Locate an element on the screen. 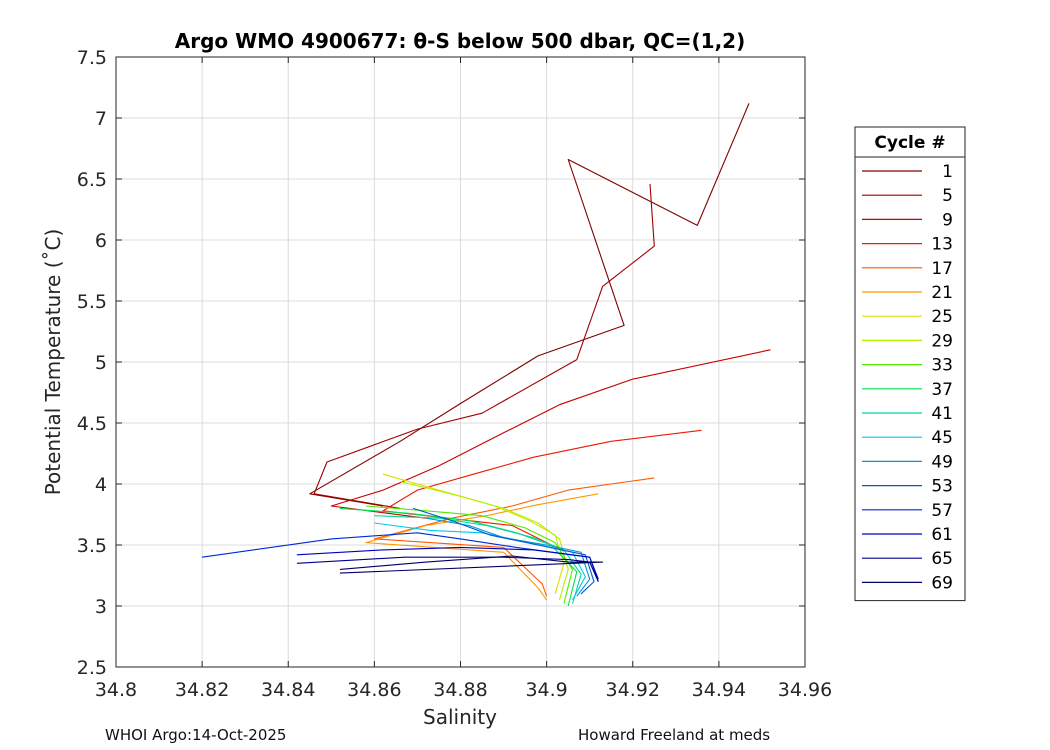 Image resolution: width=1050 pixels, height=750 pixels. legend-title: Cycle # is located at coordinates (909, 143).